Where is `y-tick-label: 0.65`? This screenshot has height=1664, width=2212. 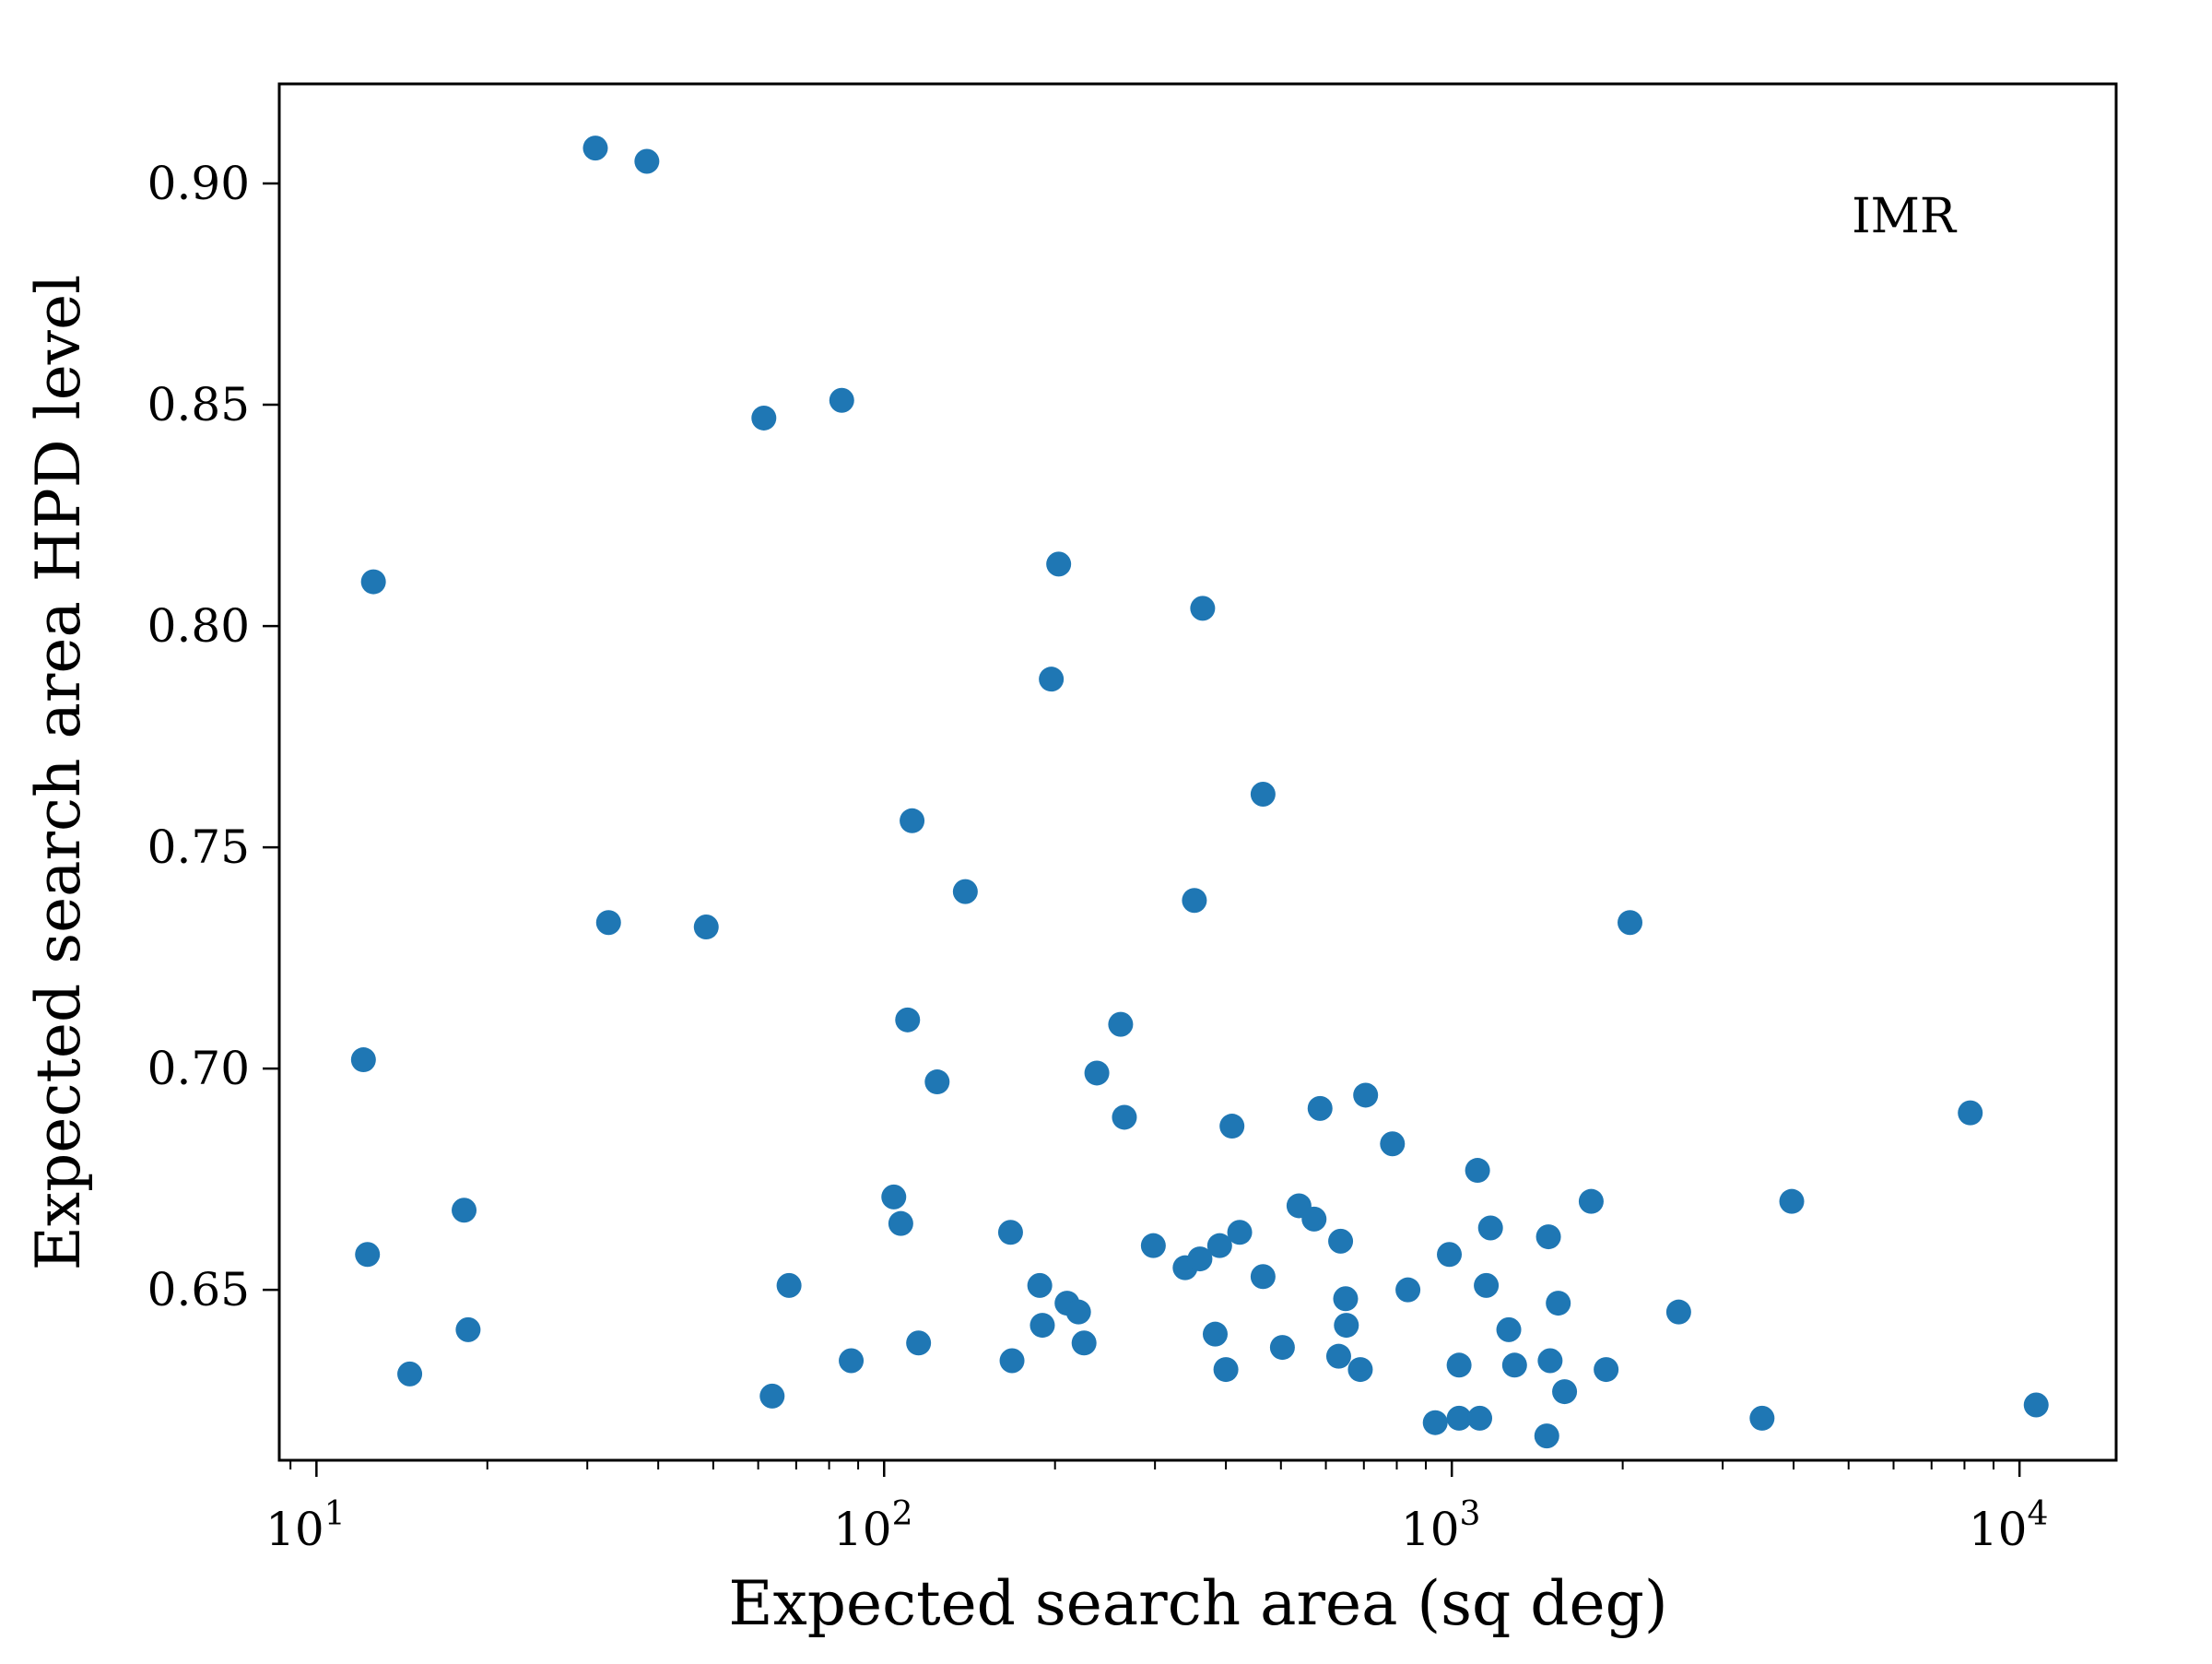 y-tick-label: 0.65 is located at coordinates (198, 1289).